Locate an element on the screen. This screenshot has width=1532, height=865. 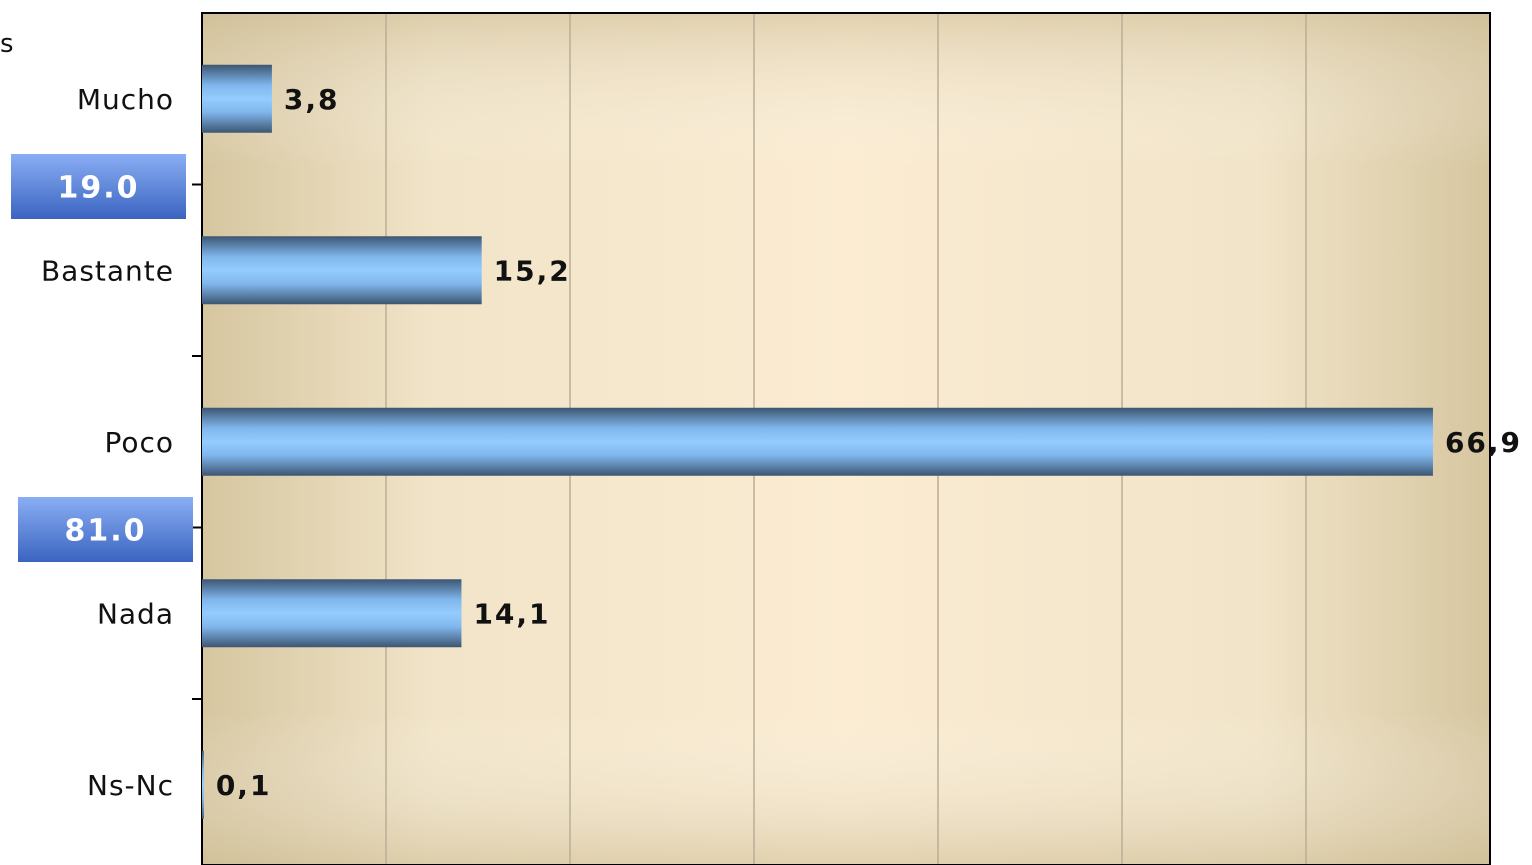
value-label: 0,1 is located at coordinates (244, 785).